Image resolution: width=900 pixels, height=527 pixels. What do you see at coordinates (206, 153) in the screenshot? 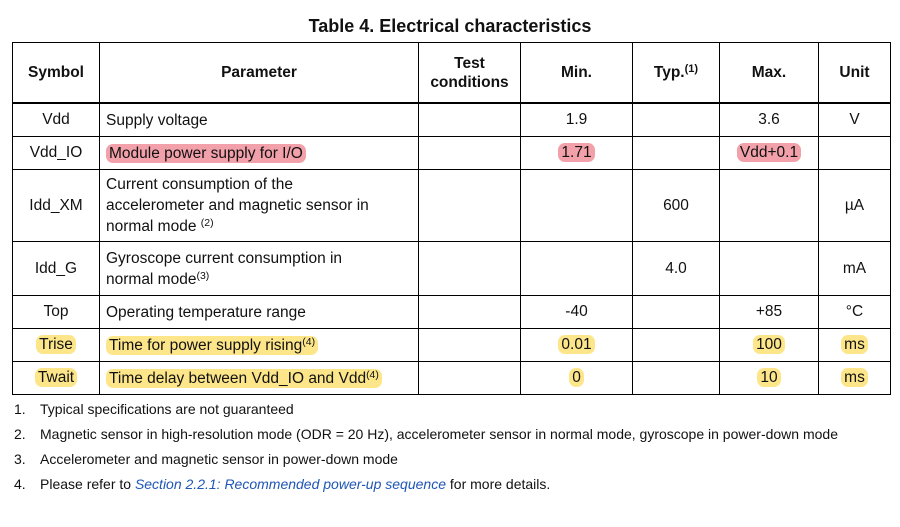
I see `highlight-red: Module power supply for I/O` at bounding box center [206, 153].